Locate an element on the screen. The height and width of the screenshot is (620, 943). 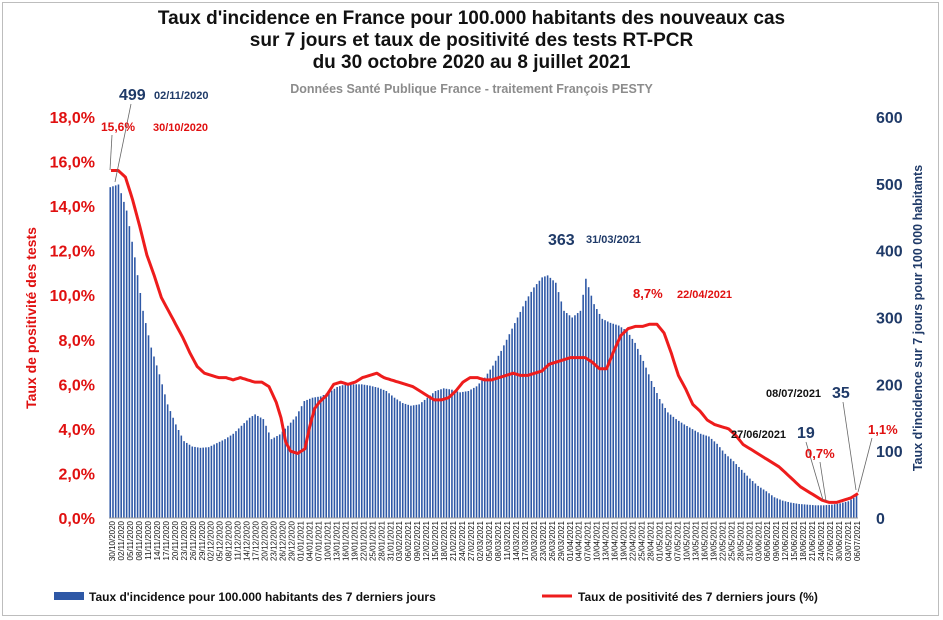
x-axis-tick-label: 29/12/2020 is located at coordinates (292, 540).